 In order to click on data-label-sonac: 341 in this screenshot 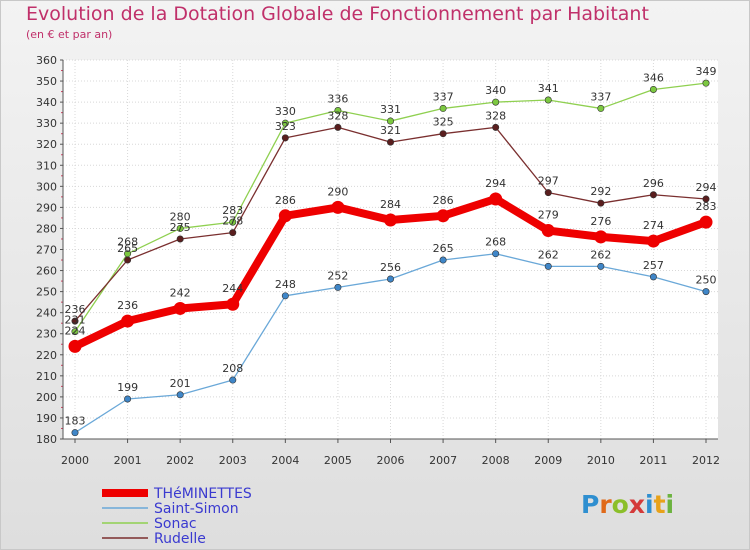, I will do `click(548, 88)`.